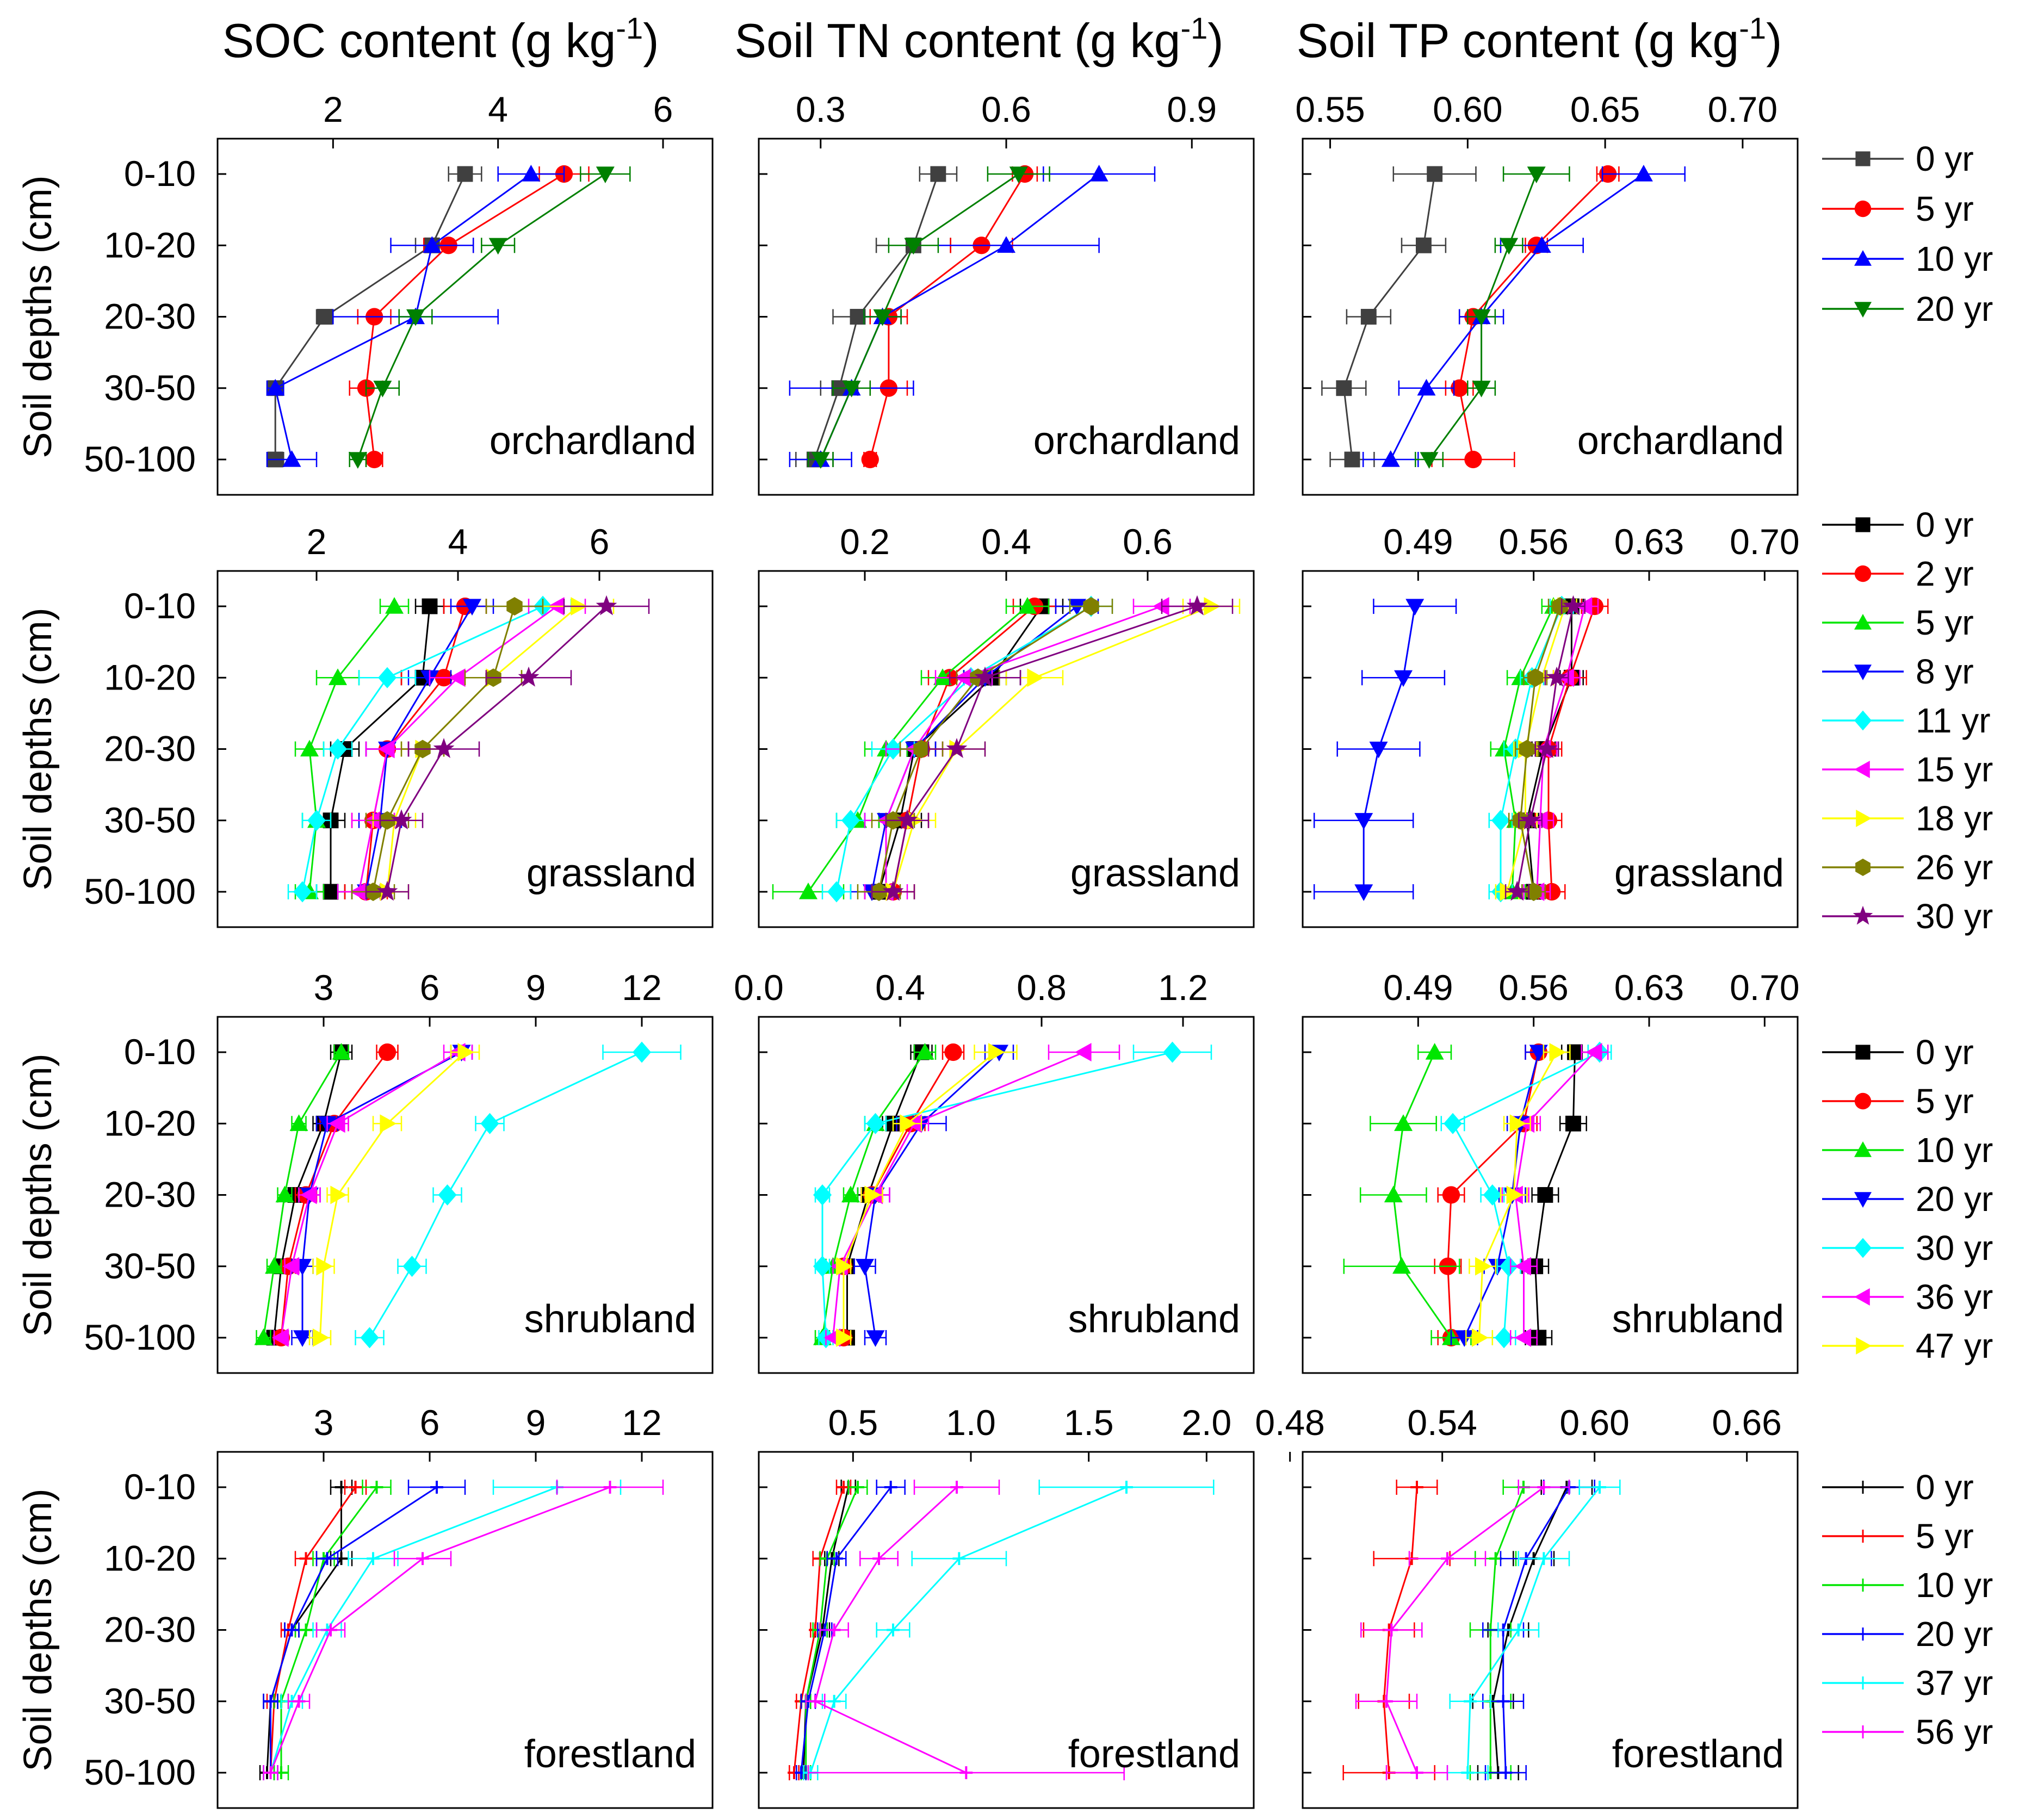  Describe the element at coordinates (1385, 750) in the screenshot. I see `series-8-yr` at that location.